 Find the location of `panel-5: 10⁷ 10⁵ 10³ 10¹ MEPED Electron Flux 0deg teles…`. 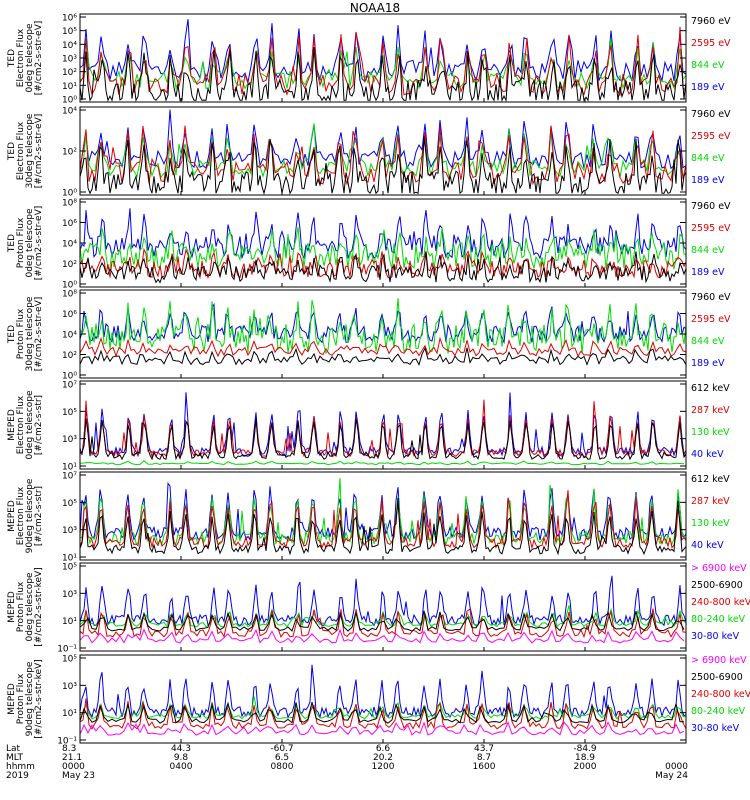

panel-5: 10⁷ 10⁵ 10³ 10¹ MEPED Electron Flux 0deg teles… is located at coordinates (368, 426).